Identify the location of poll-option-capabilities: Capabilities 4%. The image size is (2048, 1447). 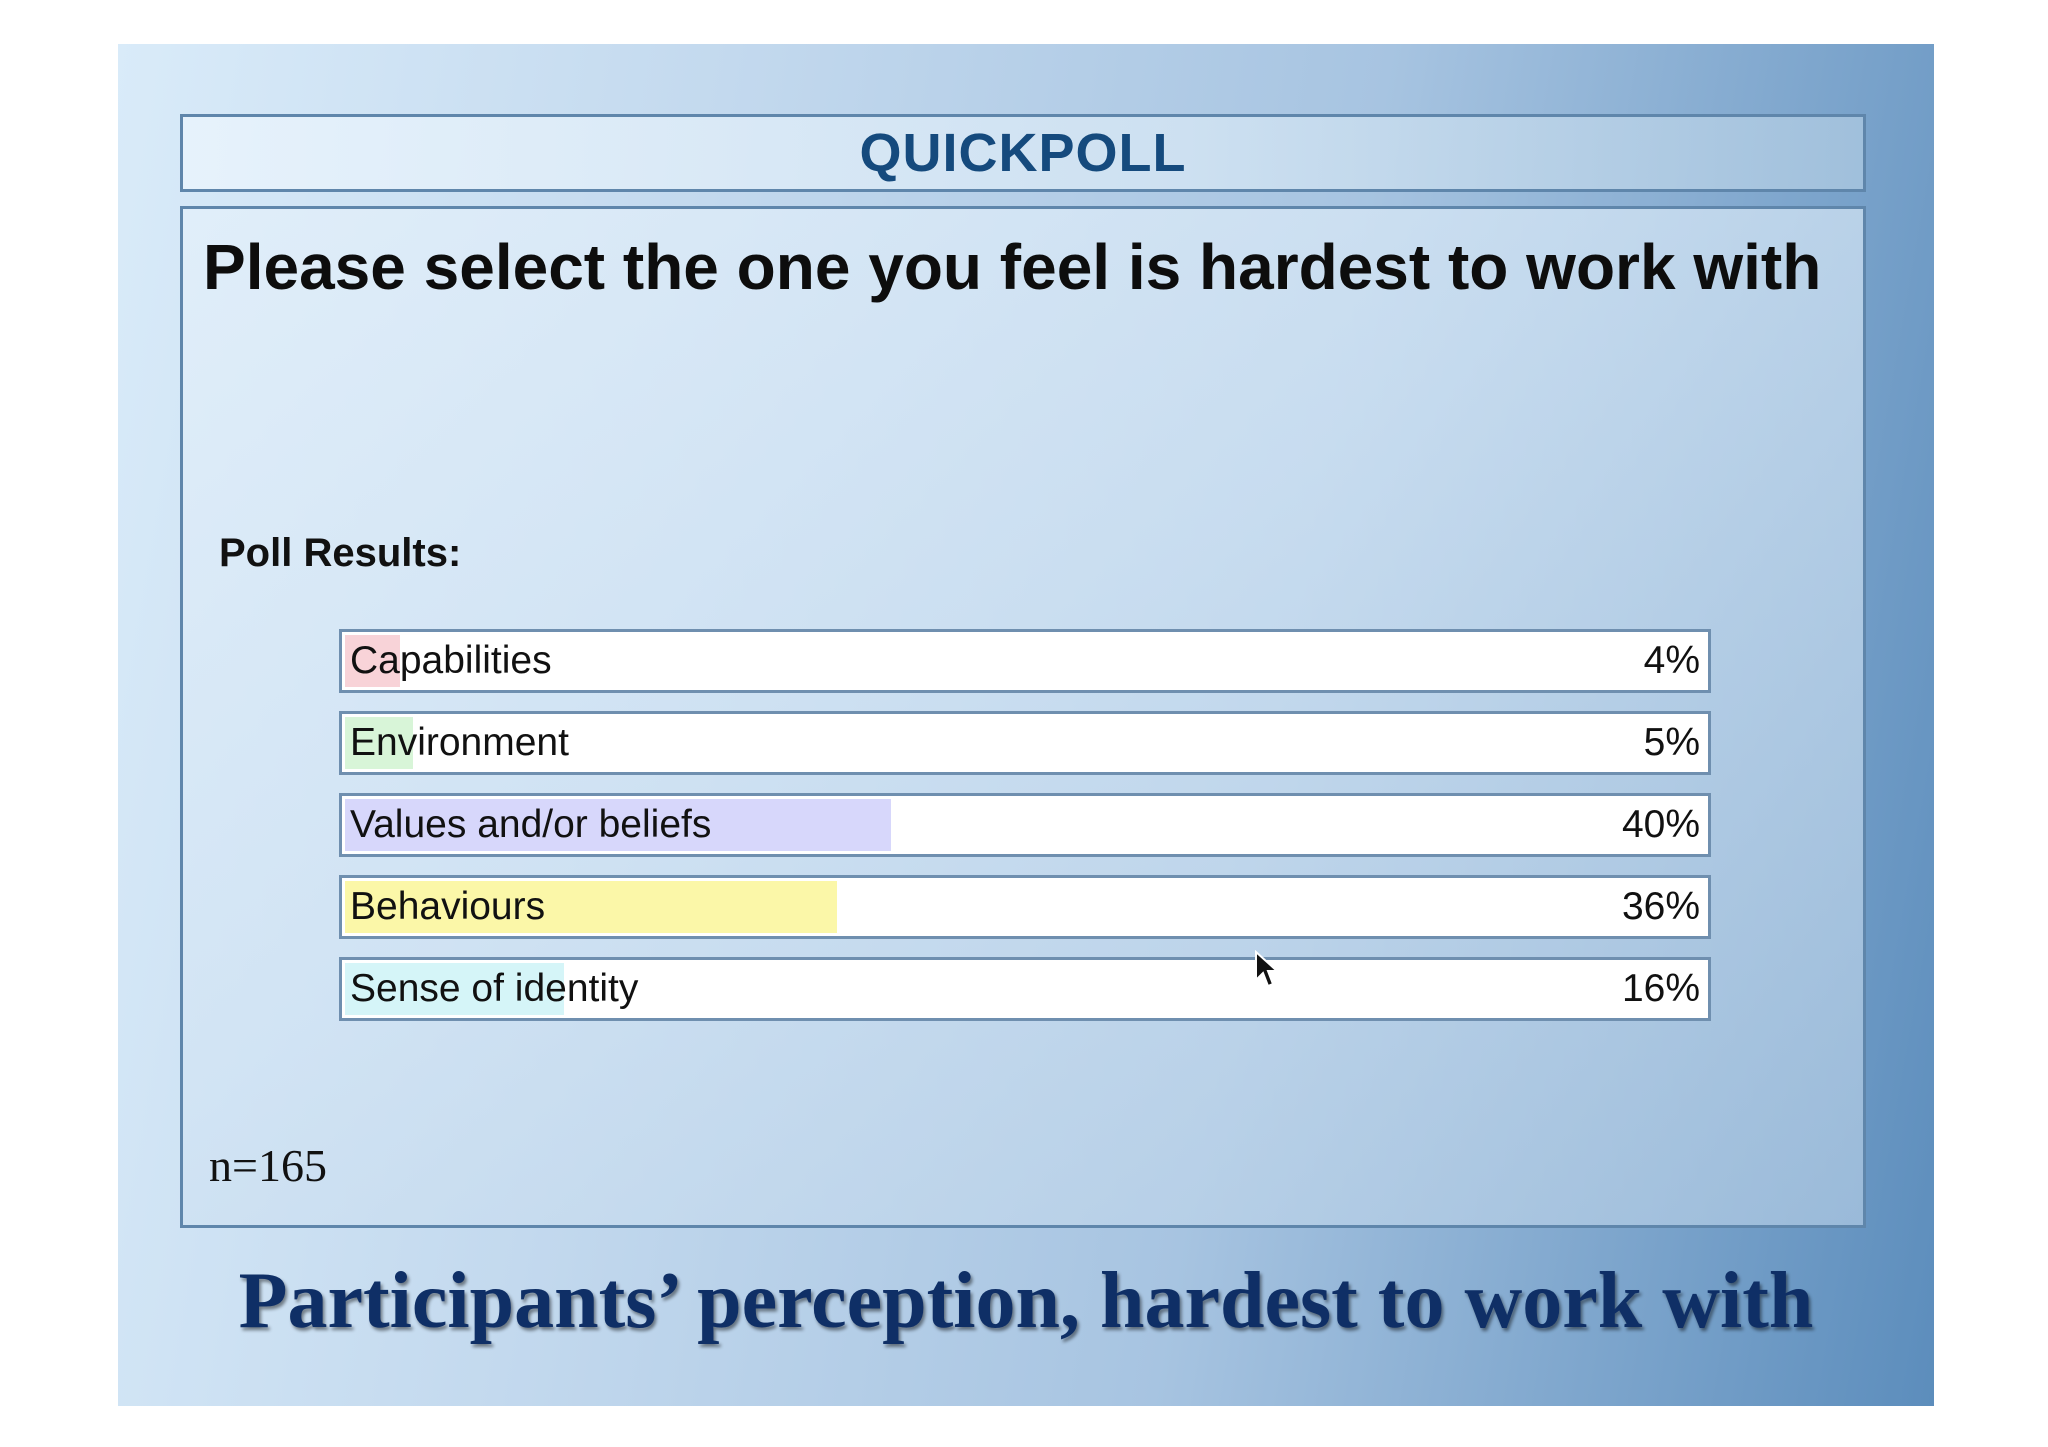
(1025, 661).